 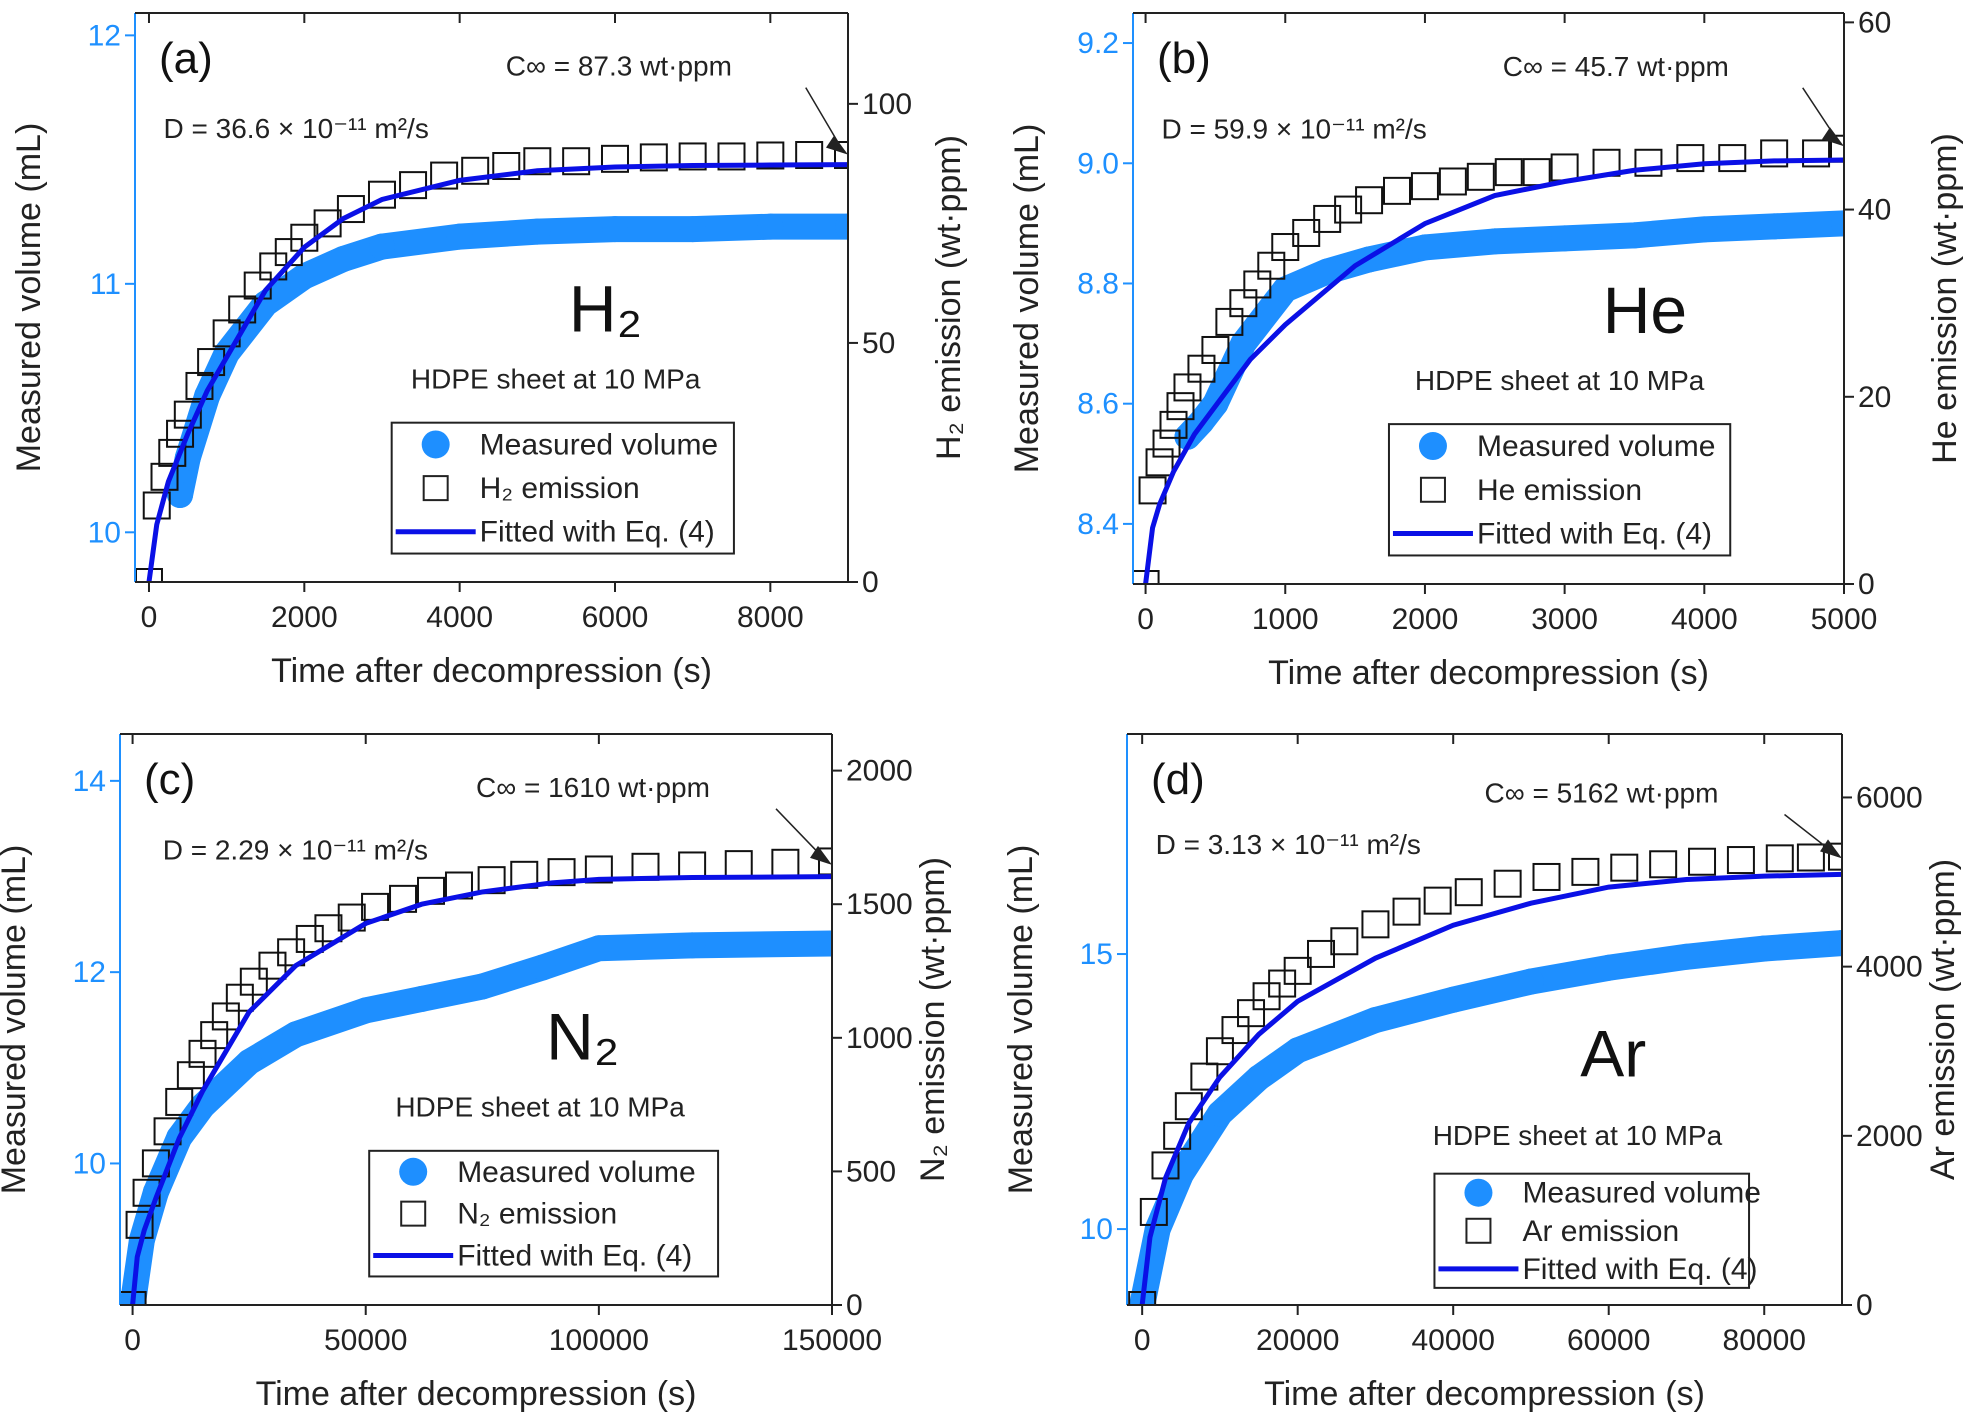 What do you see at coordinates (770, 617) in the screenshot?
I see `x-tick-label: 8000` at bounding box center [770, 617].